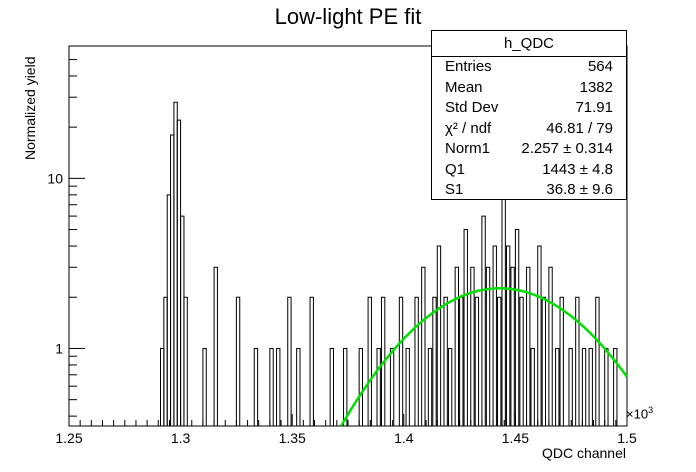 The width and height of the screenshot is (696, 472). Describe the element at coordinates (348, 16) in the screenshot. I see `chart-title: Low-light PE fit` at that location.